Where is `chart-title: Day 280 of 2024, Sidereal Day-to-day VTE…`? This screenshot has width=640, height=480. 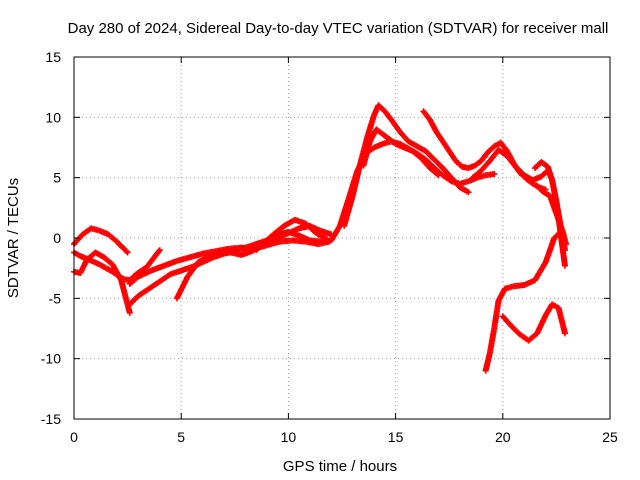
chart-title: Day 280 of 2024, Sidereal Day-to-day VTE… is located at coordinates (338, 28).